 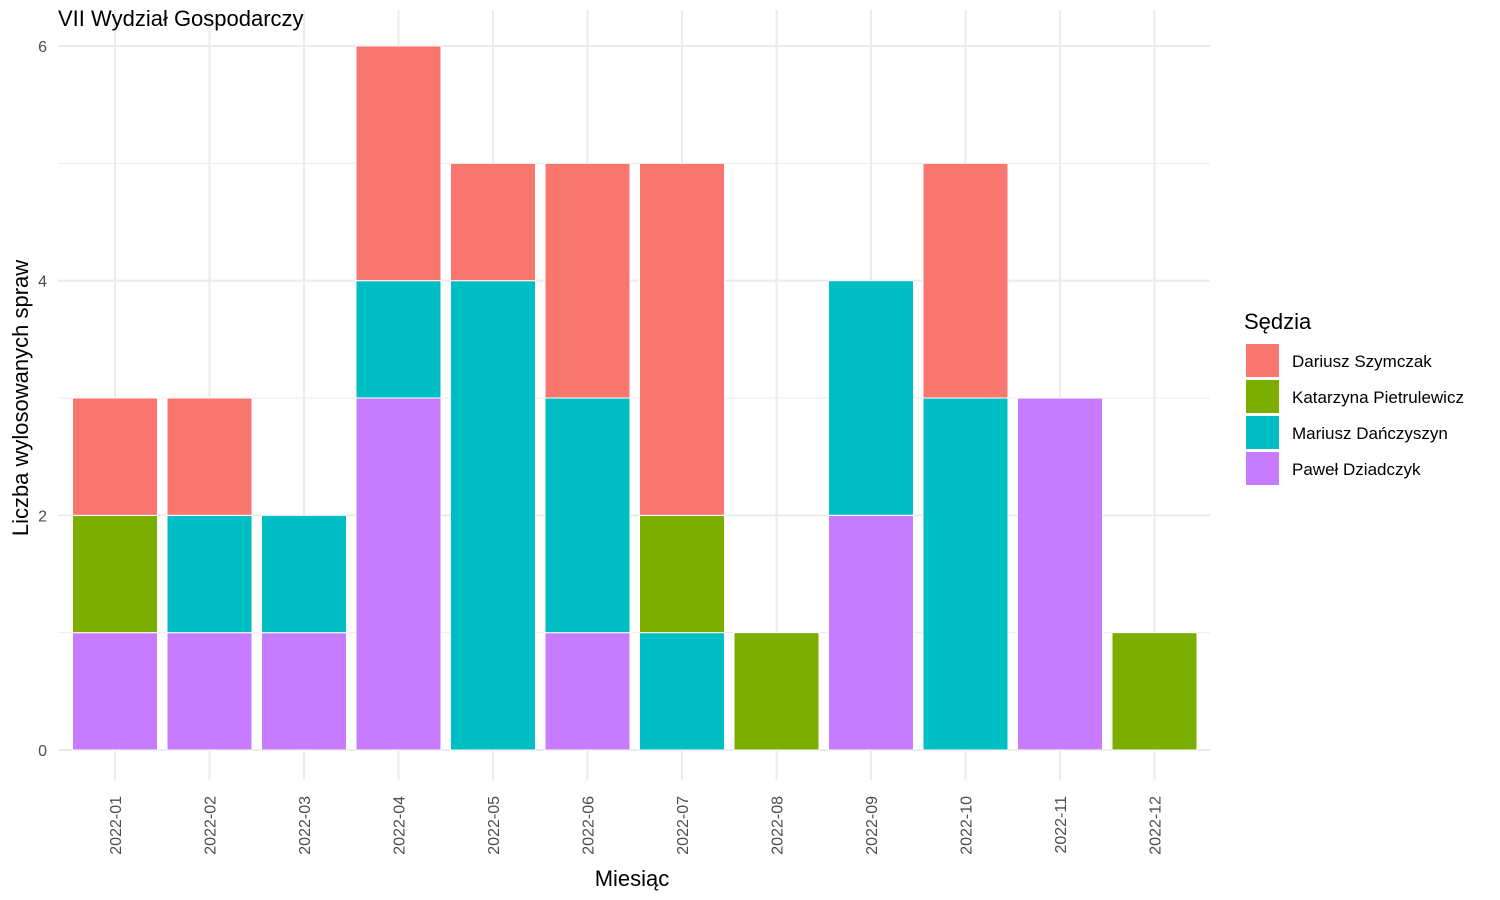 What do you see at coordinates (967, 825) in the screenshot?
I see `x-tick-label: 2022-10` at bounding box center [967, 825].